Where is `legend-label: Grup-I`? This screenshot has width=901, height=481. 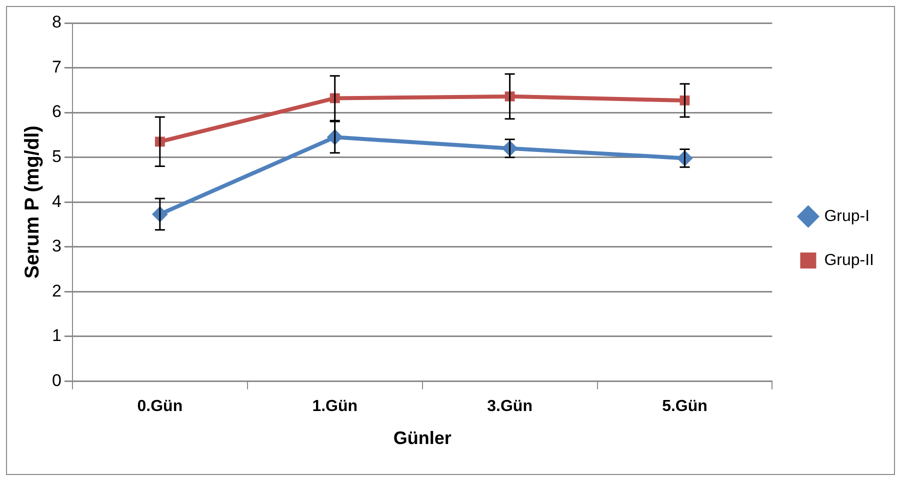
legend-label: Grup-I is located at coordinates (847, 216).